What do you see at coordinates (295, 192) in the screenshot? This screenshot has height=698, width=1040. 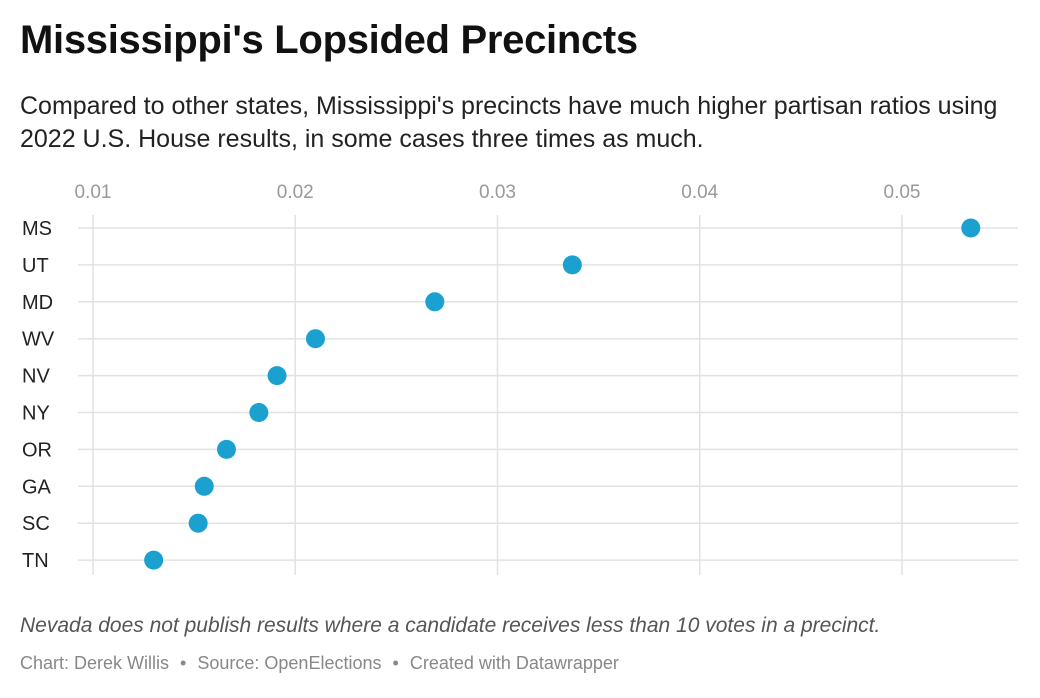 I see `x-tick-label: 0.02` at bounding box center [295, 192].